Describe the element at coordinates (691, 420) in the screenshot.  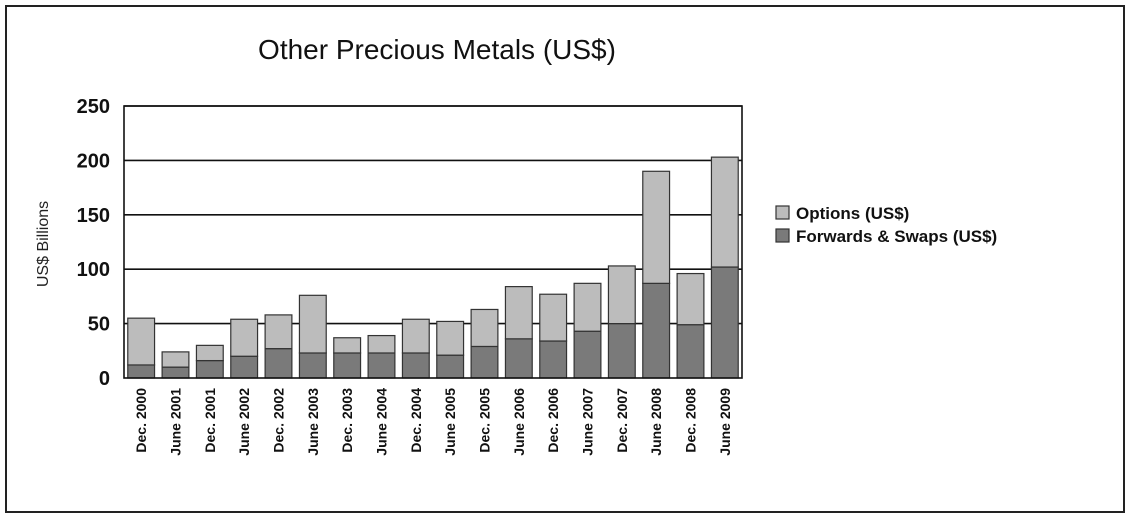
I see `x-tick-label: Dec. 2008` at that location.